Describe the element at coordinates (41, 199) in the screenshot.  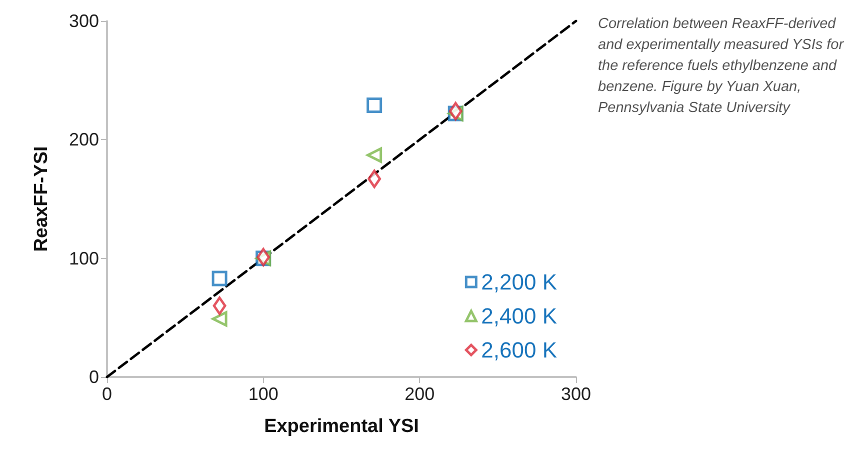
I see `y-axis-title: ReaxFF-YSI` at that location.